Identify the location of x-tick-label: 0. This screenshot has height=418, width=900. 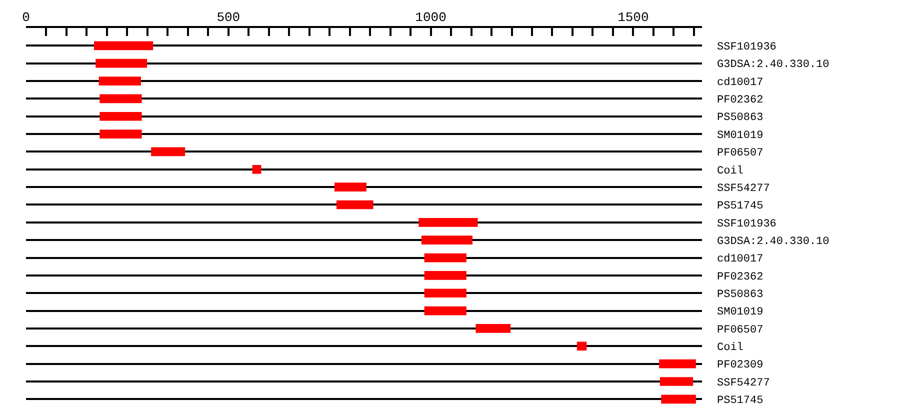
(26, 17).